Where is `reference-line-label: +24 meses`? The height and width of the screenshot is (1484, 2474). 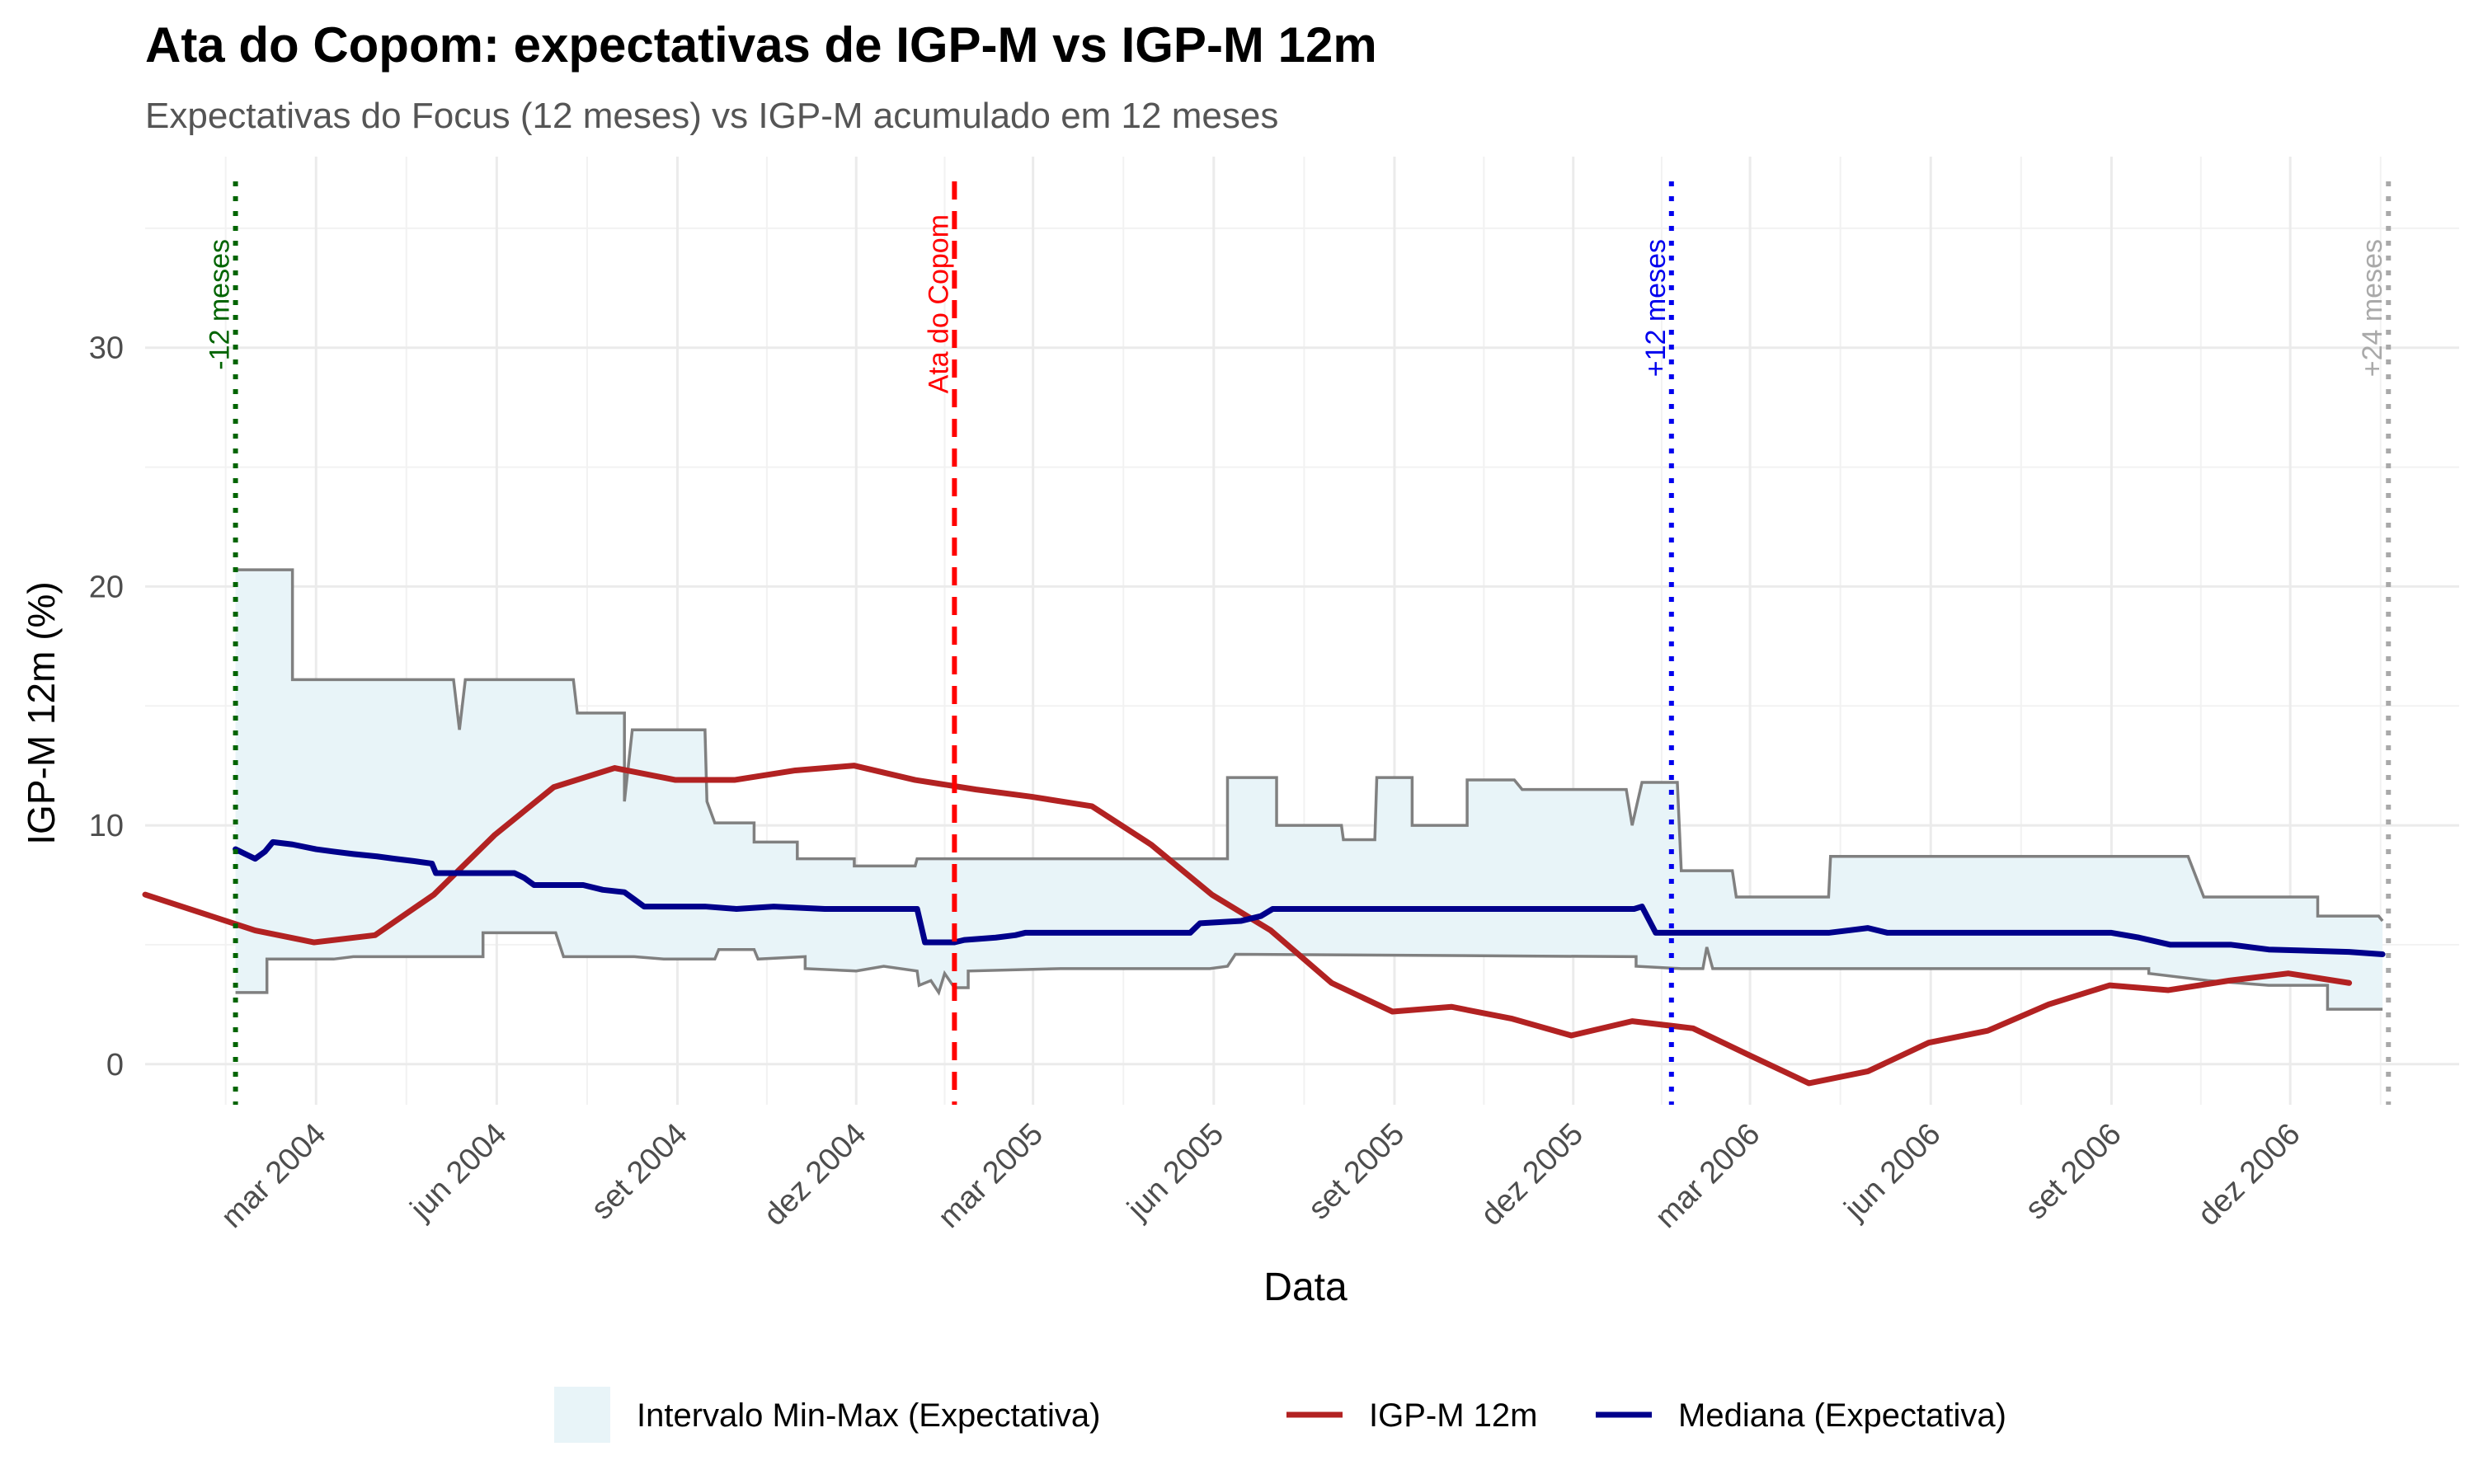 reference-line-label: +24 meses is located at coordinates (2372, 308).